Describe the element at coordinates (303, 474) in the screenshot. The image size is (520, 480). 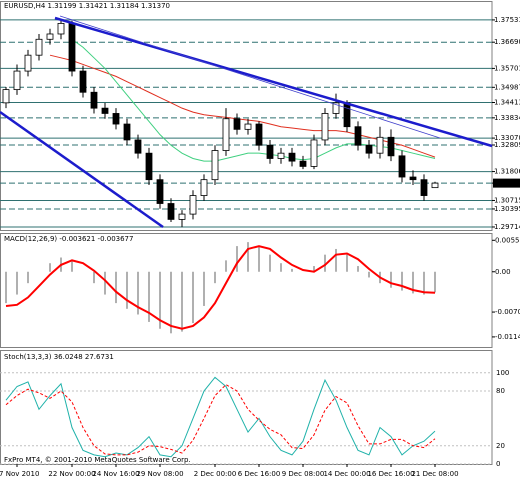
I see `x-tick-label: 9 Dec 08:00` at that location.